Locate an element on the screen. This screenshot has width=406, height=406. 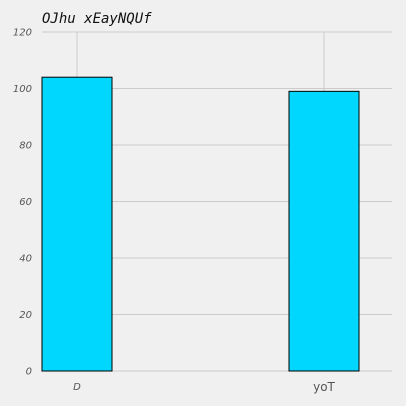
y-tick-label: 80 is located at coordinates (25, 146).